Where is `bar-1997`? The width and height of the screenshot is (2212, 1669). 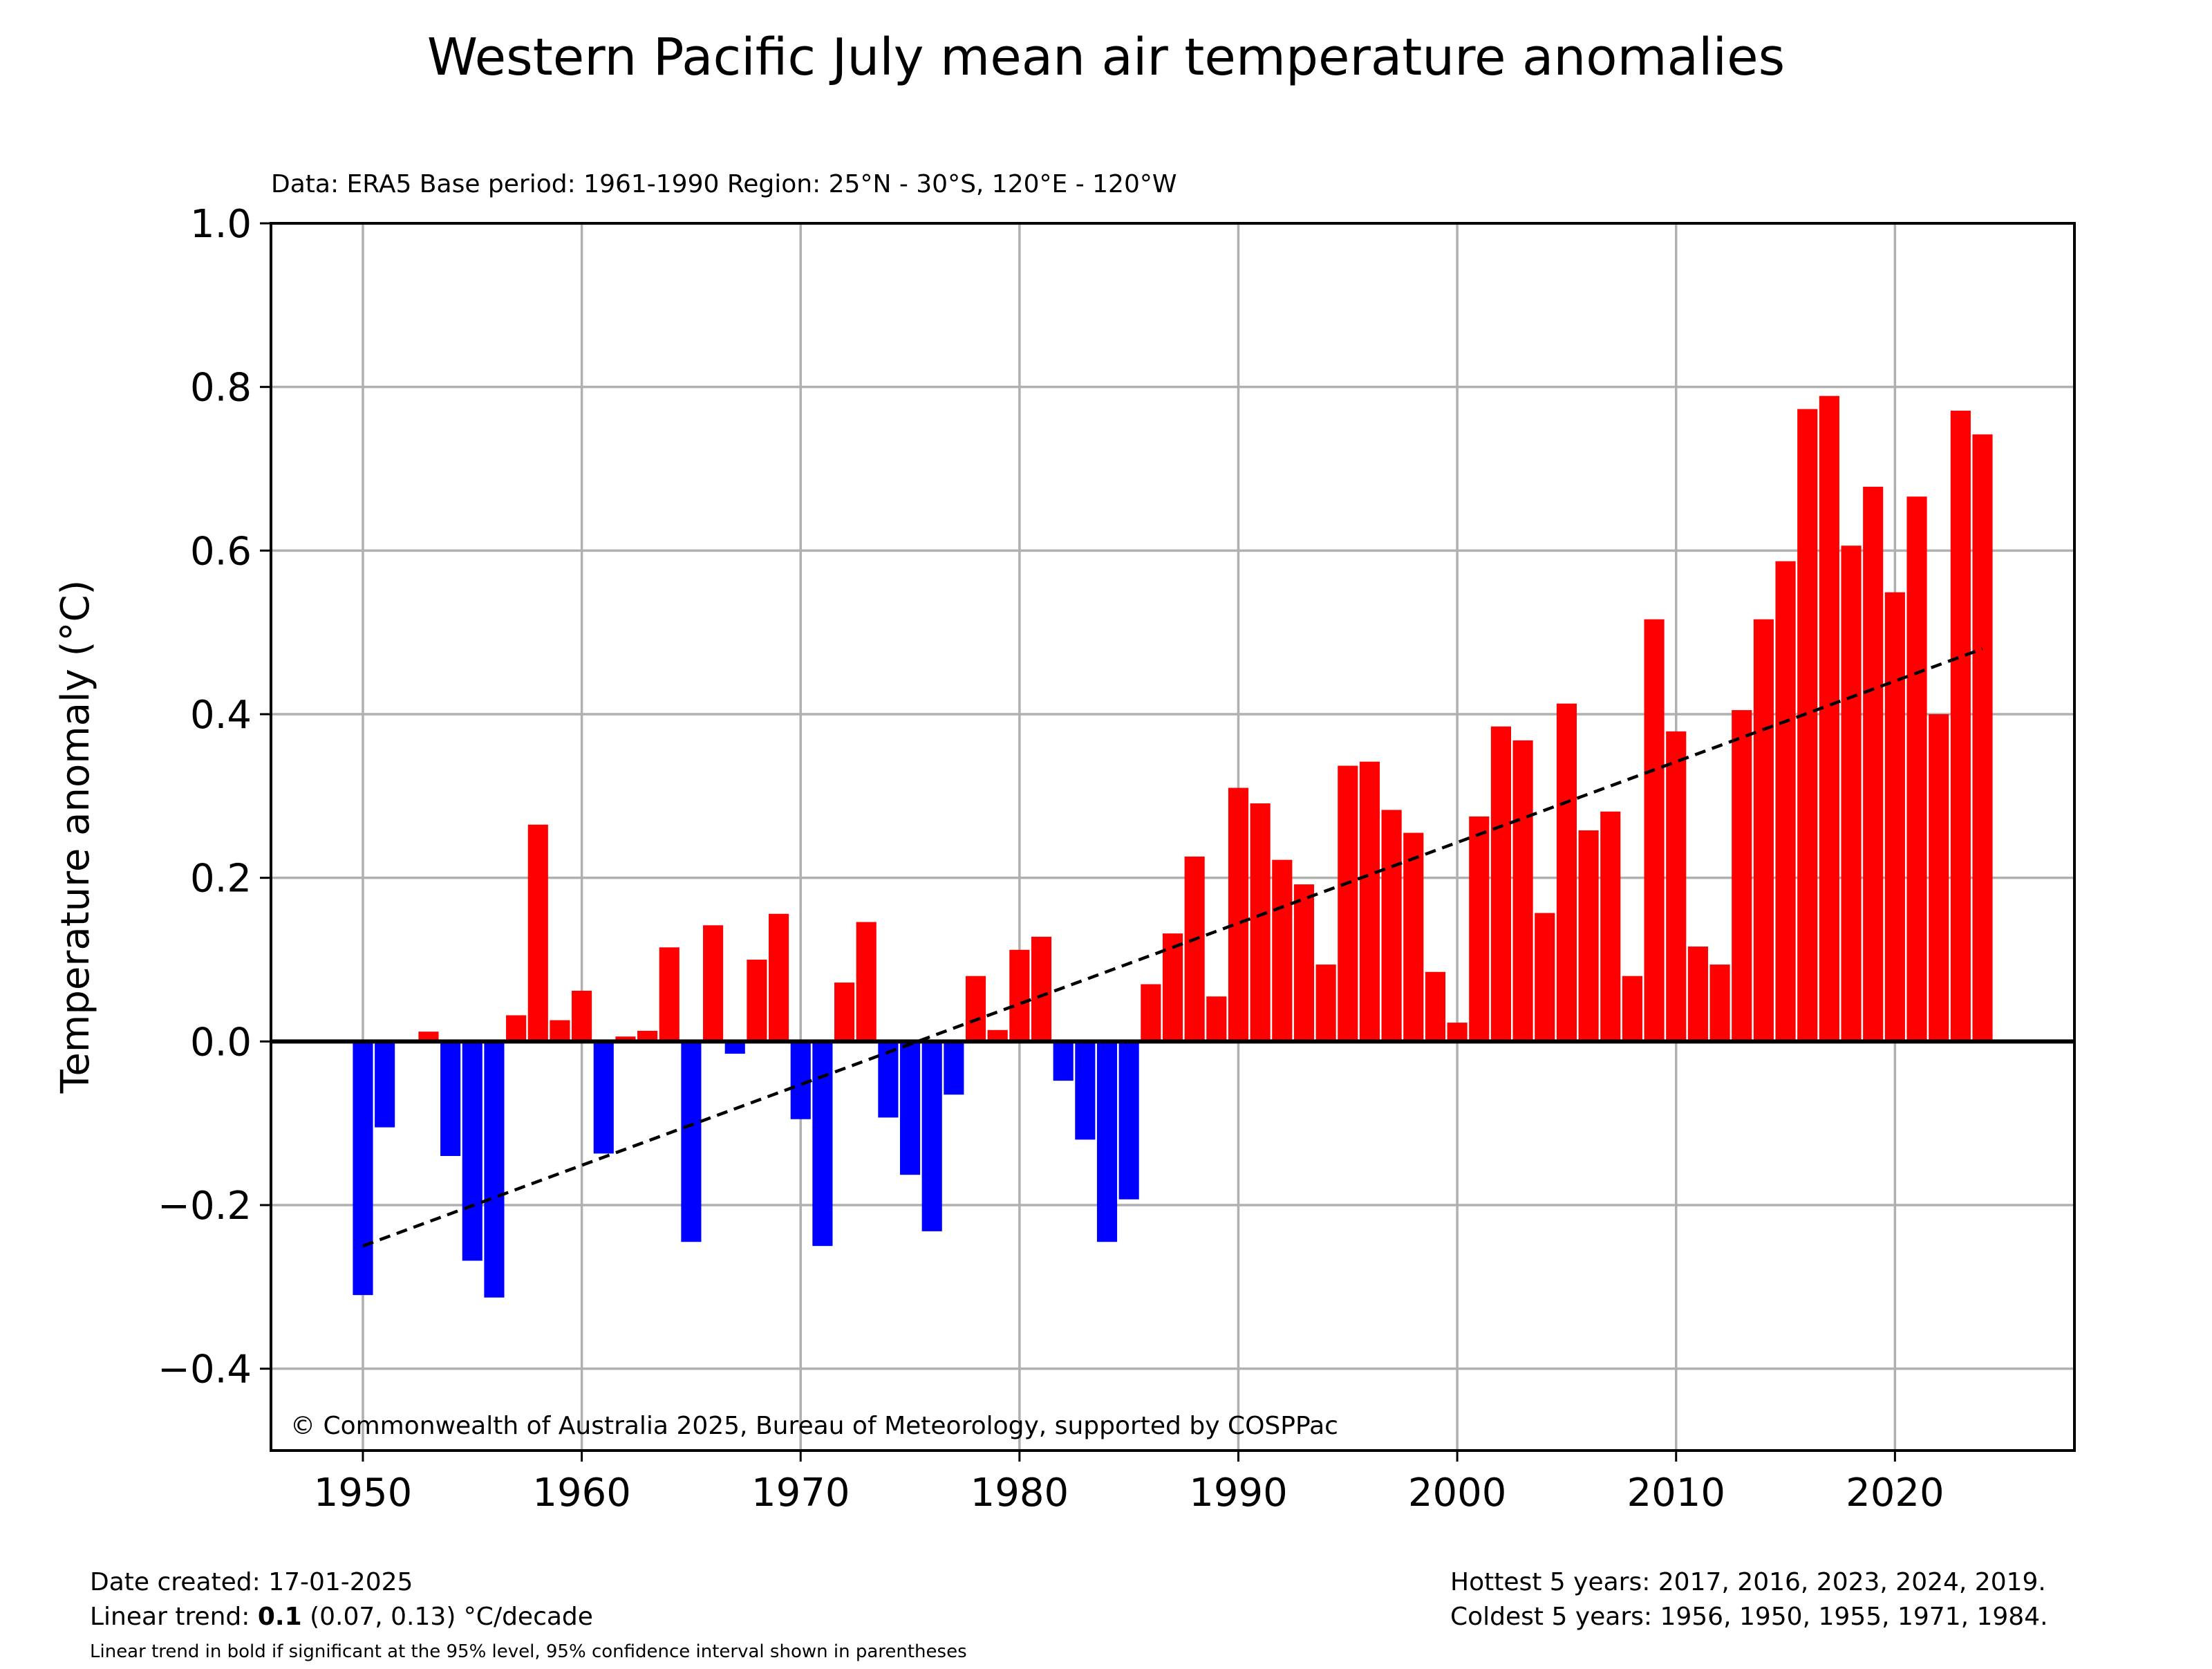
bar-1997 is located at coordinates (1391, 926).